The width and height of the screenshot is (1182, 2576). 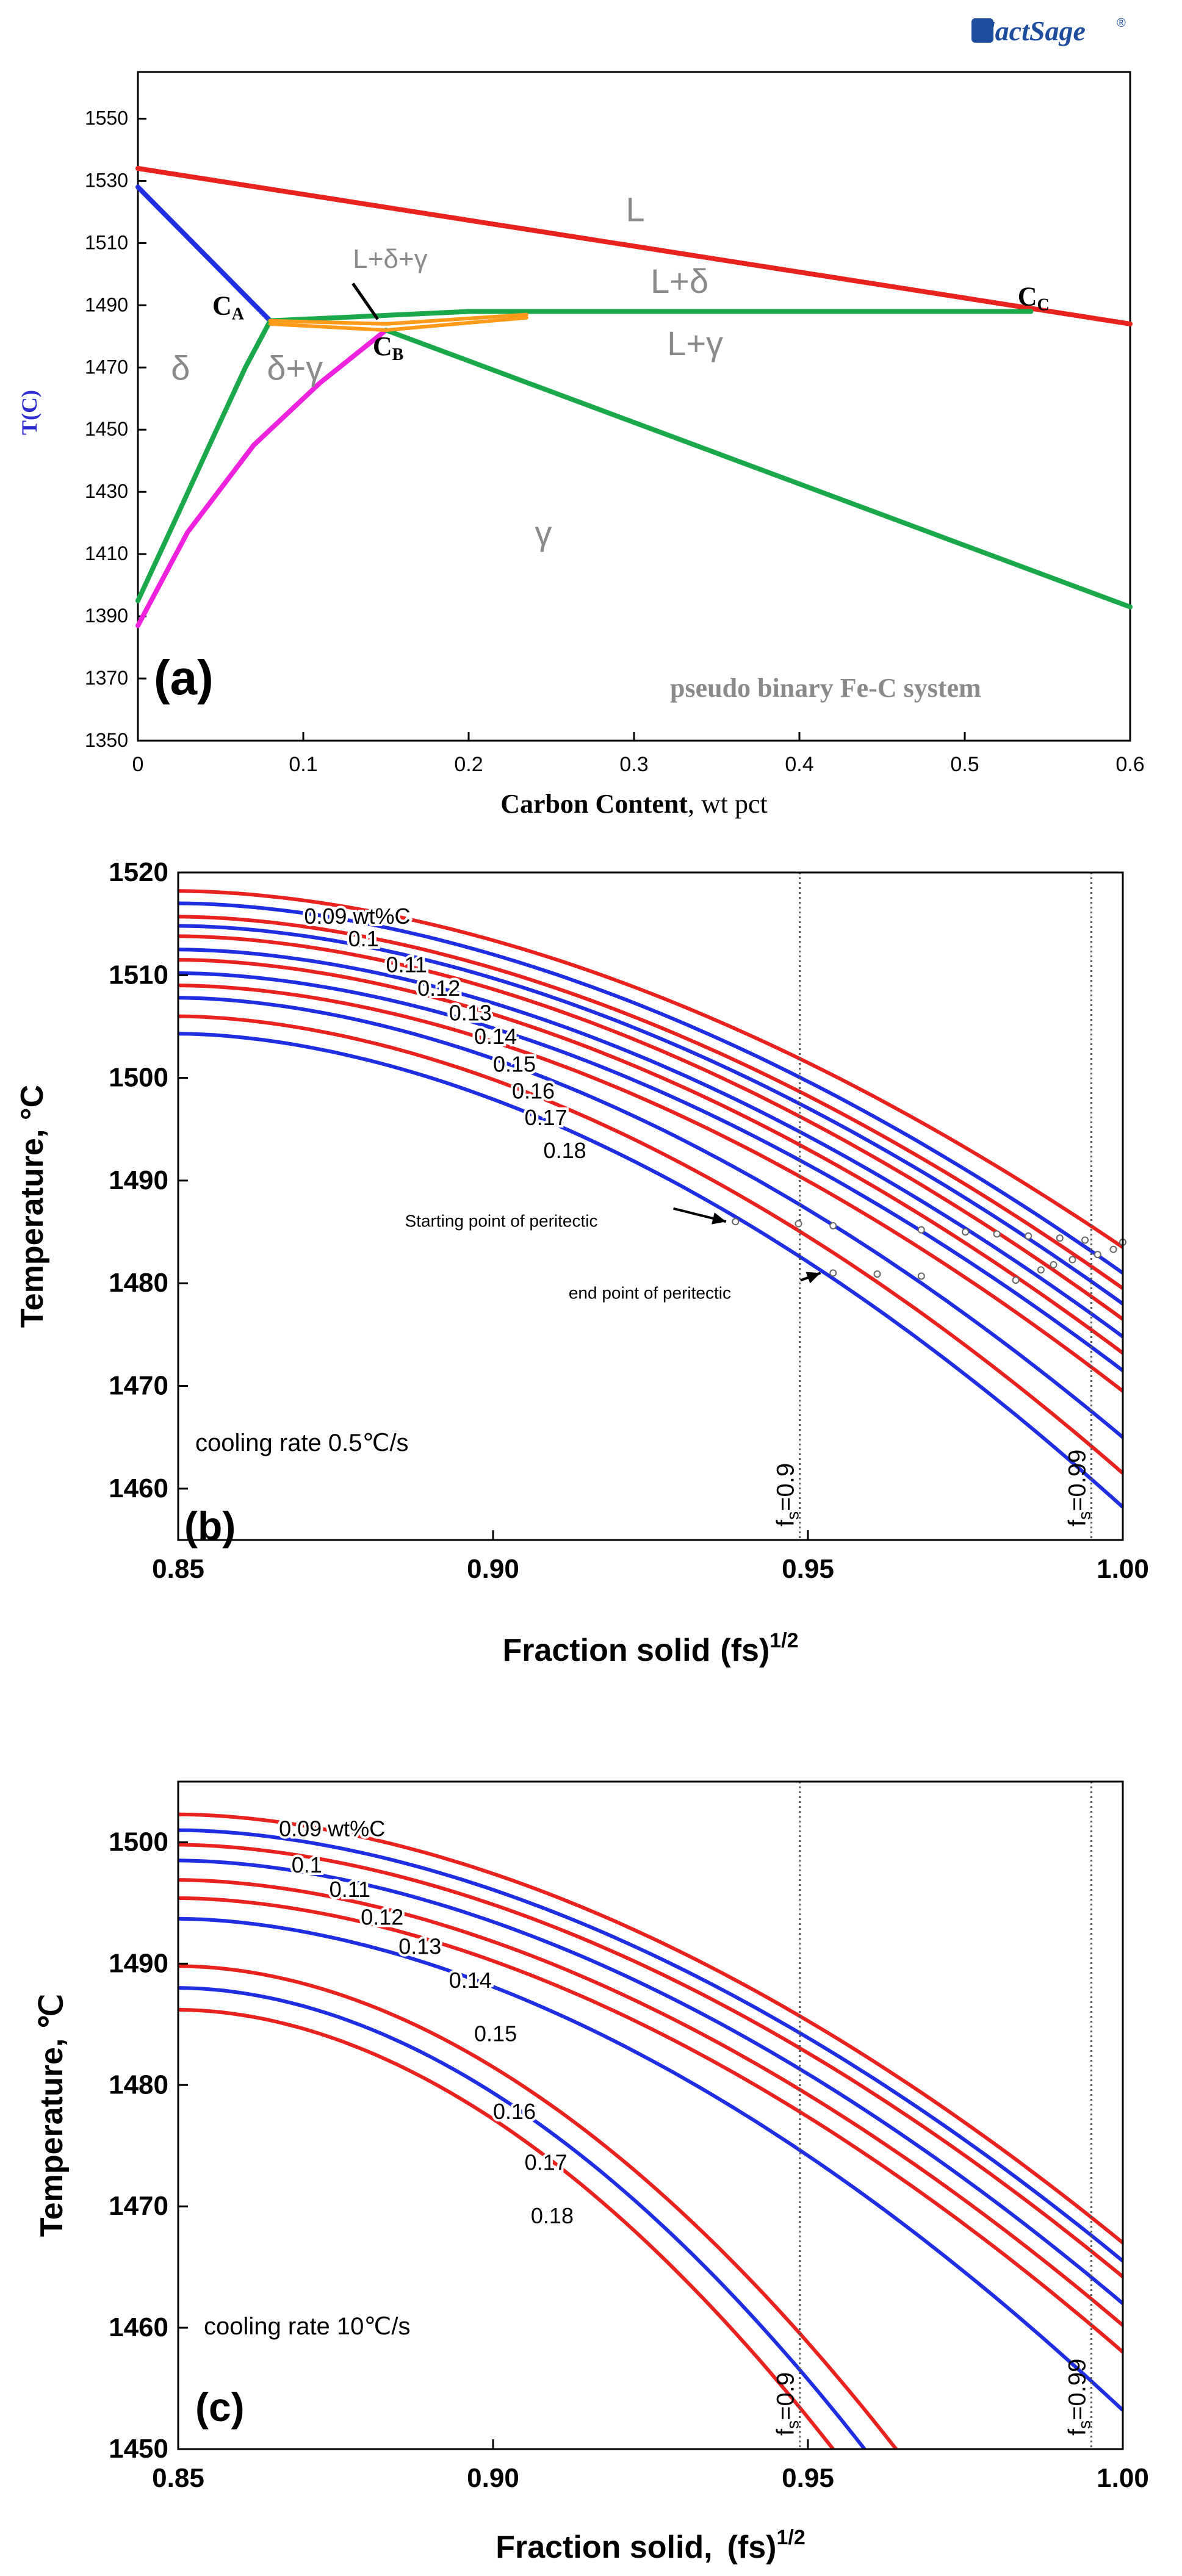 What do you see at coordinates (933, 2115) in the screenshot?
I see `panel-c-vlines: fs=0.9fs=0.99` at bounding box center [933, 2115].